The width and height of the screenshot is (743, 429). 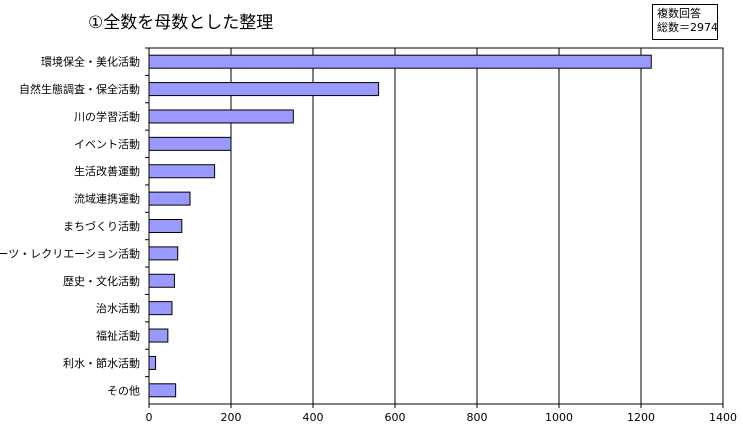 I want to click on x-tick-label: 1200, so click(x=641, y=417).